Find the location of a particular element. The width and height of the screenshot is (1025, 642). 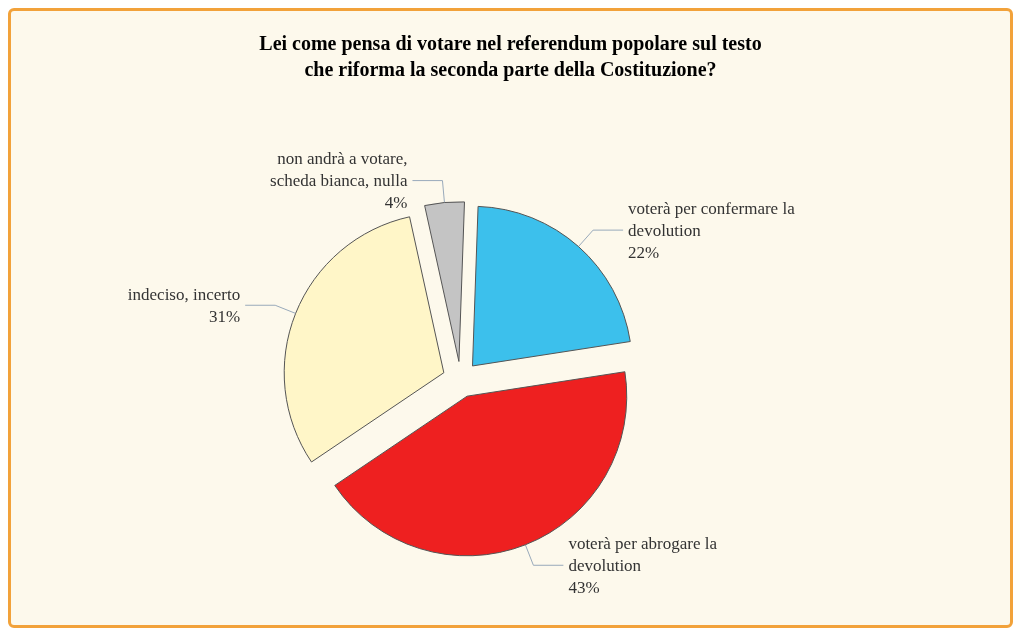

data-label: 31% is located at coordinates (225, 316).